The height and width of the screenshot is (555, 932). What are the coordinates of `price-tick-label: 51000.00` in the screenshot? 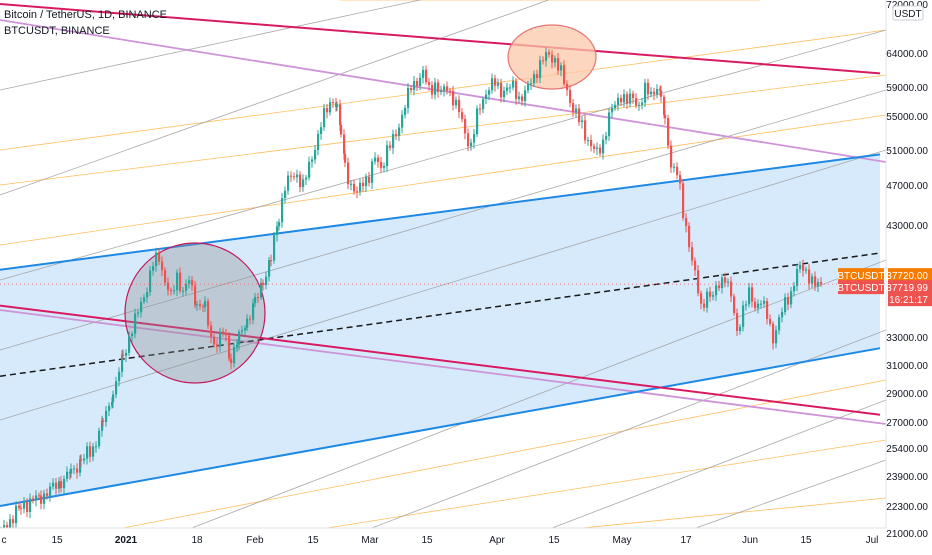 It's located at (907, 151).